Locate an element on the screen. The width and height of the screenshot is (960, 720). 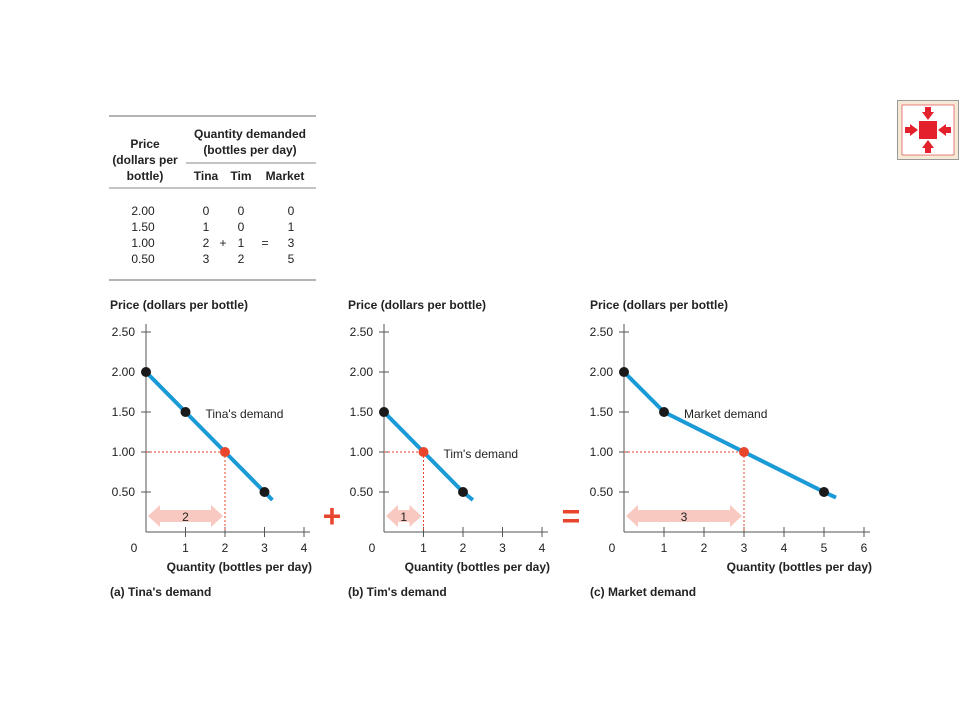
x-tick-label: 5 is located at coordinates (824, 548).